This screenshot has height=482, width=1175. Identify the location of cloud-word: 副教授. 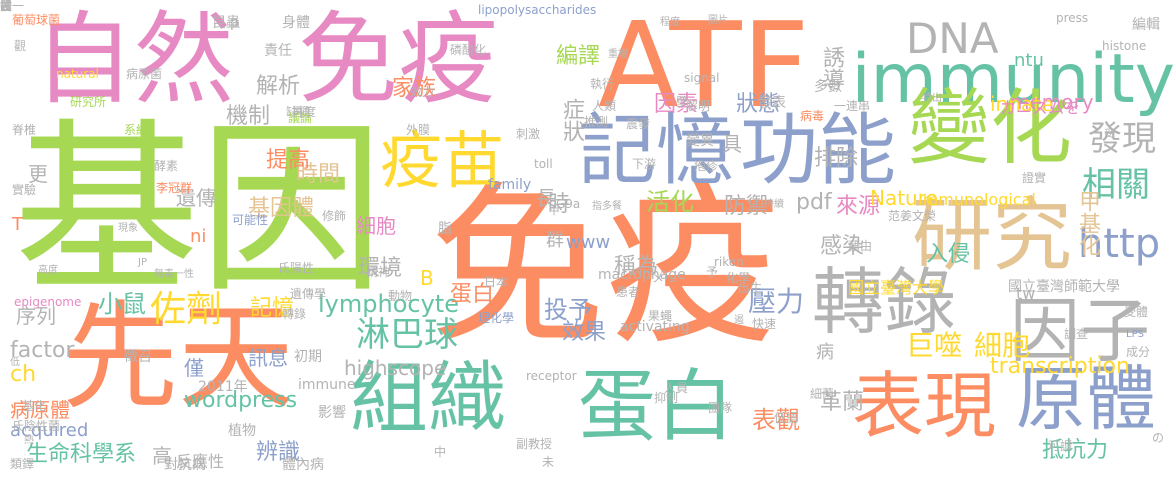
(534, 444).